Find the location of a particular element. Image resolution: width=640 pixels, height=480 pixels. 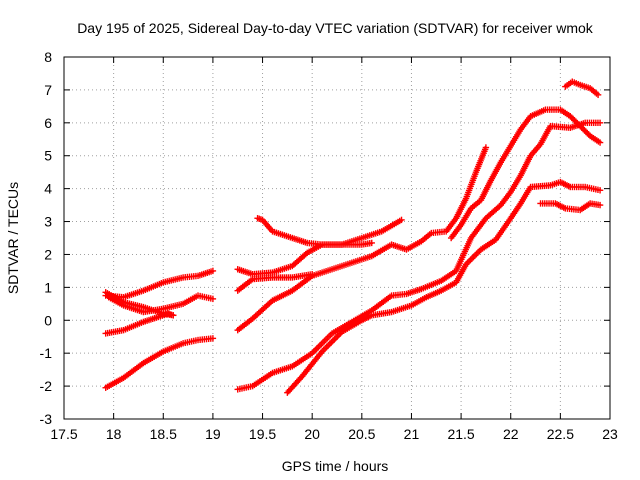

y-tick-label: 0 is located at coordinates (48, 320).